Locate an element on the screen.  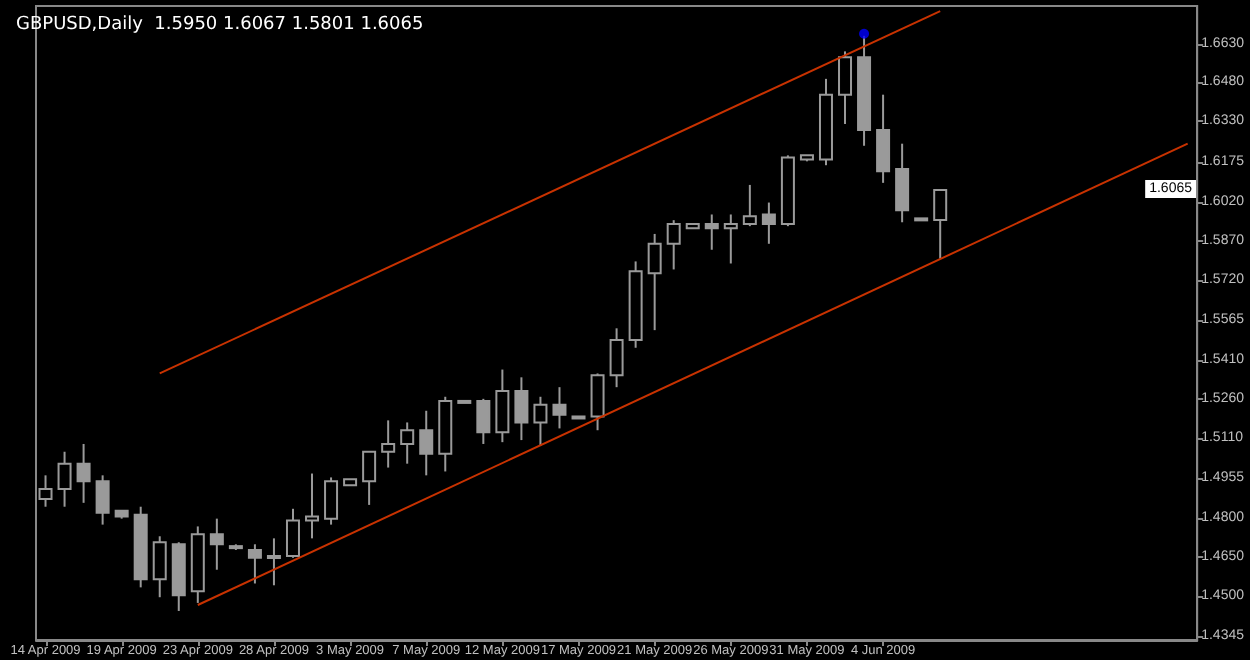
text: GBPUSD,Daily 1.5950 1.6067 1.5801 1.6065 is located at coordinates (220, 25).